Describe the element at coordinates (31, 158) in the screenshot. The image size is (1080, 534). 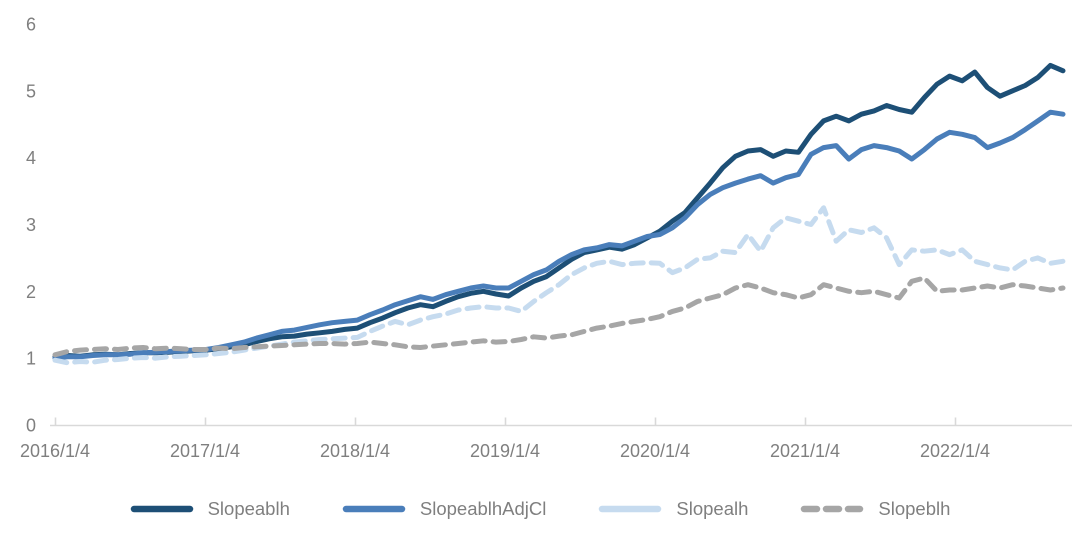
I see `y-axis-tick-label: 4` at that location.